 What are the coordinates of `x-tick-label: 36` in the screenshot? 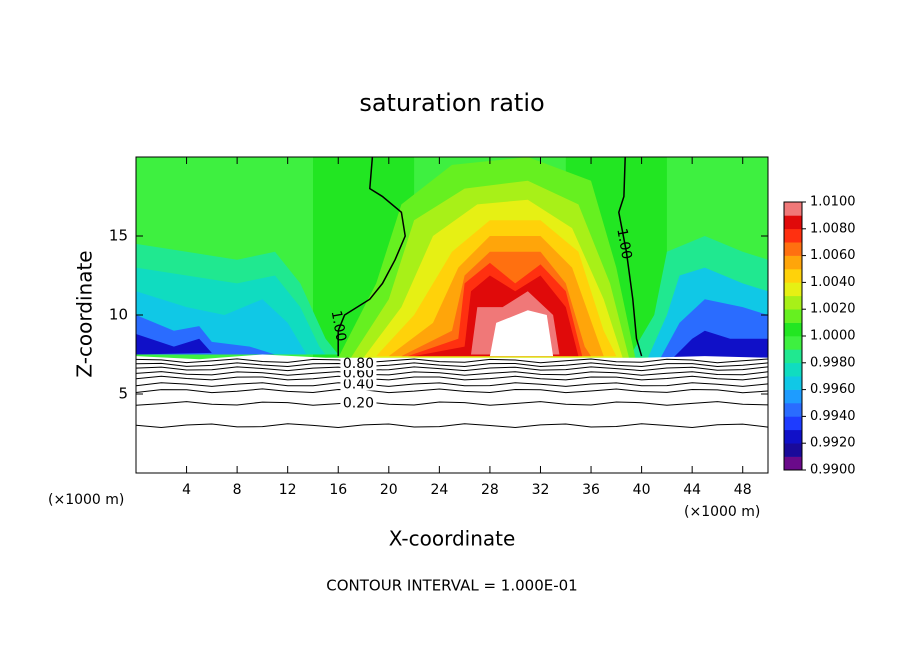 It's located at (591, 490).